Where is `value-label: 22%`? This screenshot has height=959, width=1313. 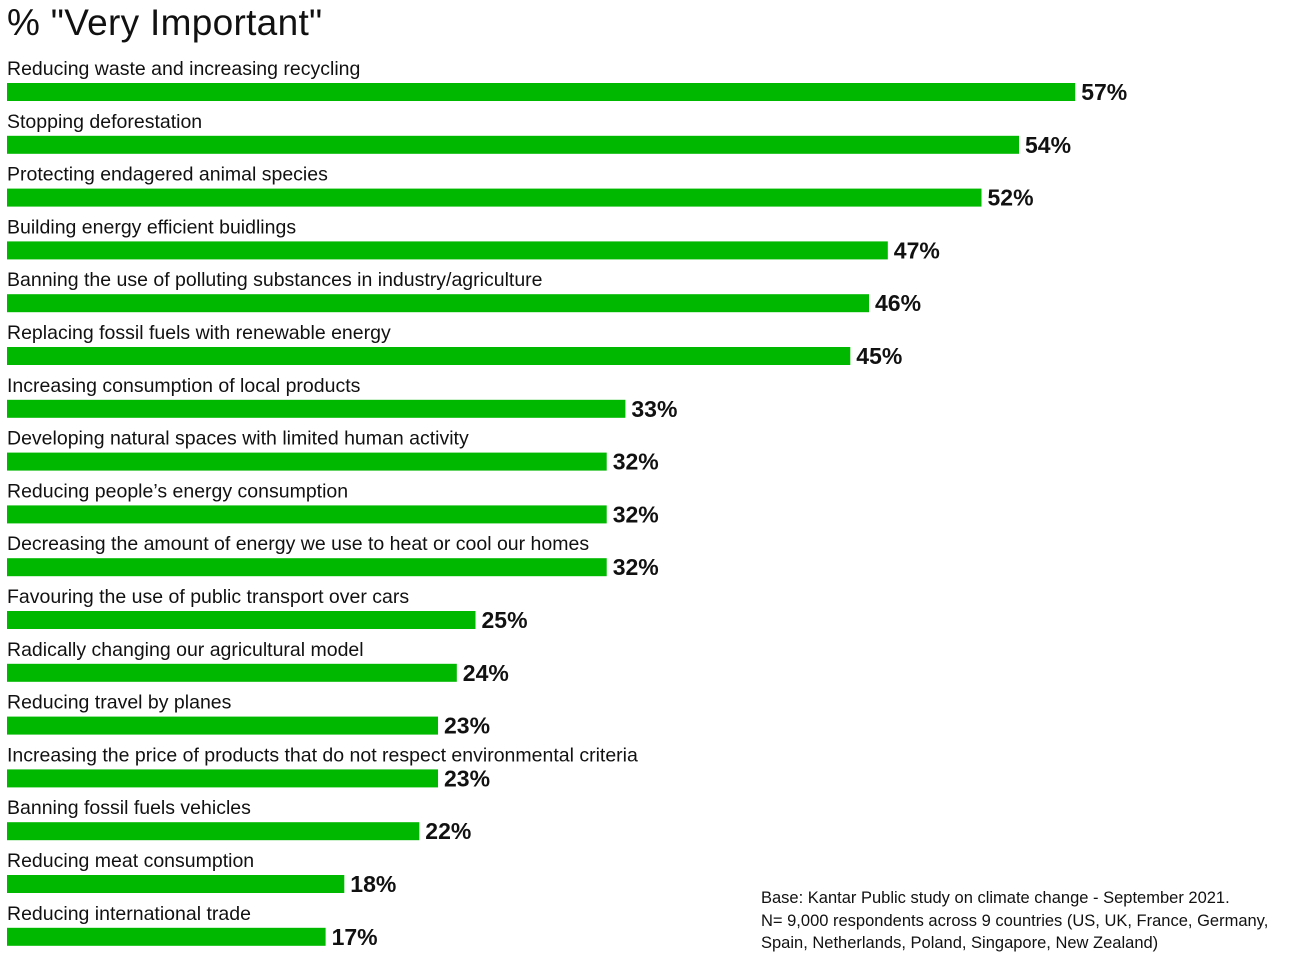 value-label: 22% is located at coordinates (448, 831).